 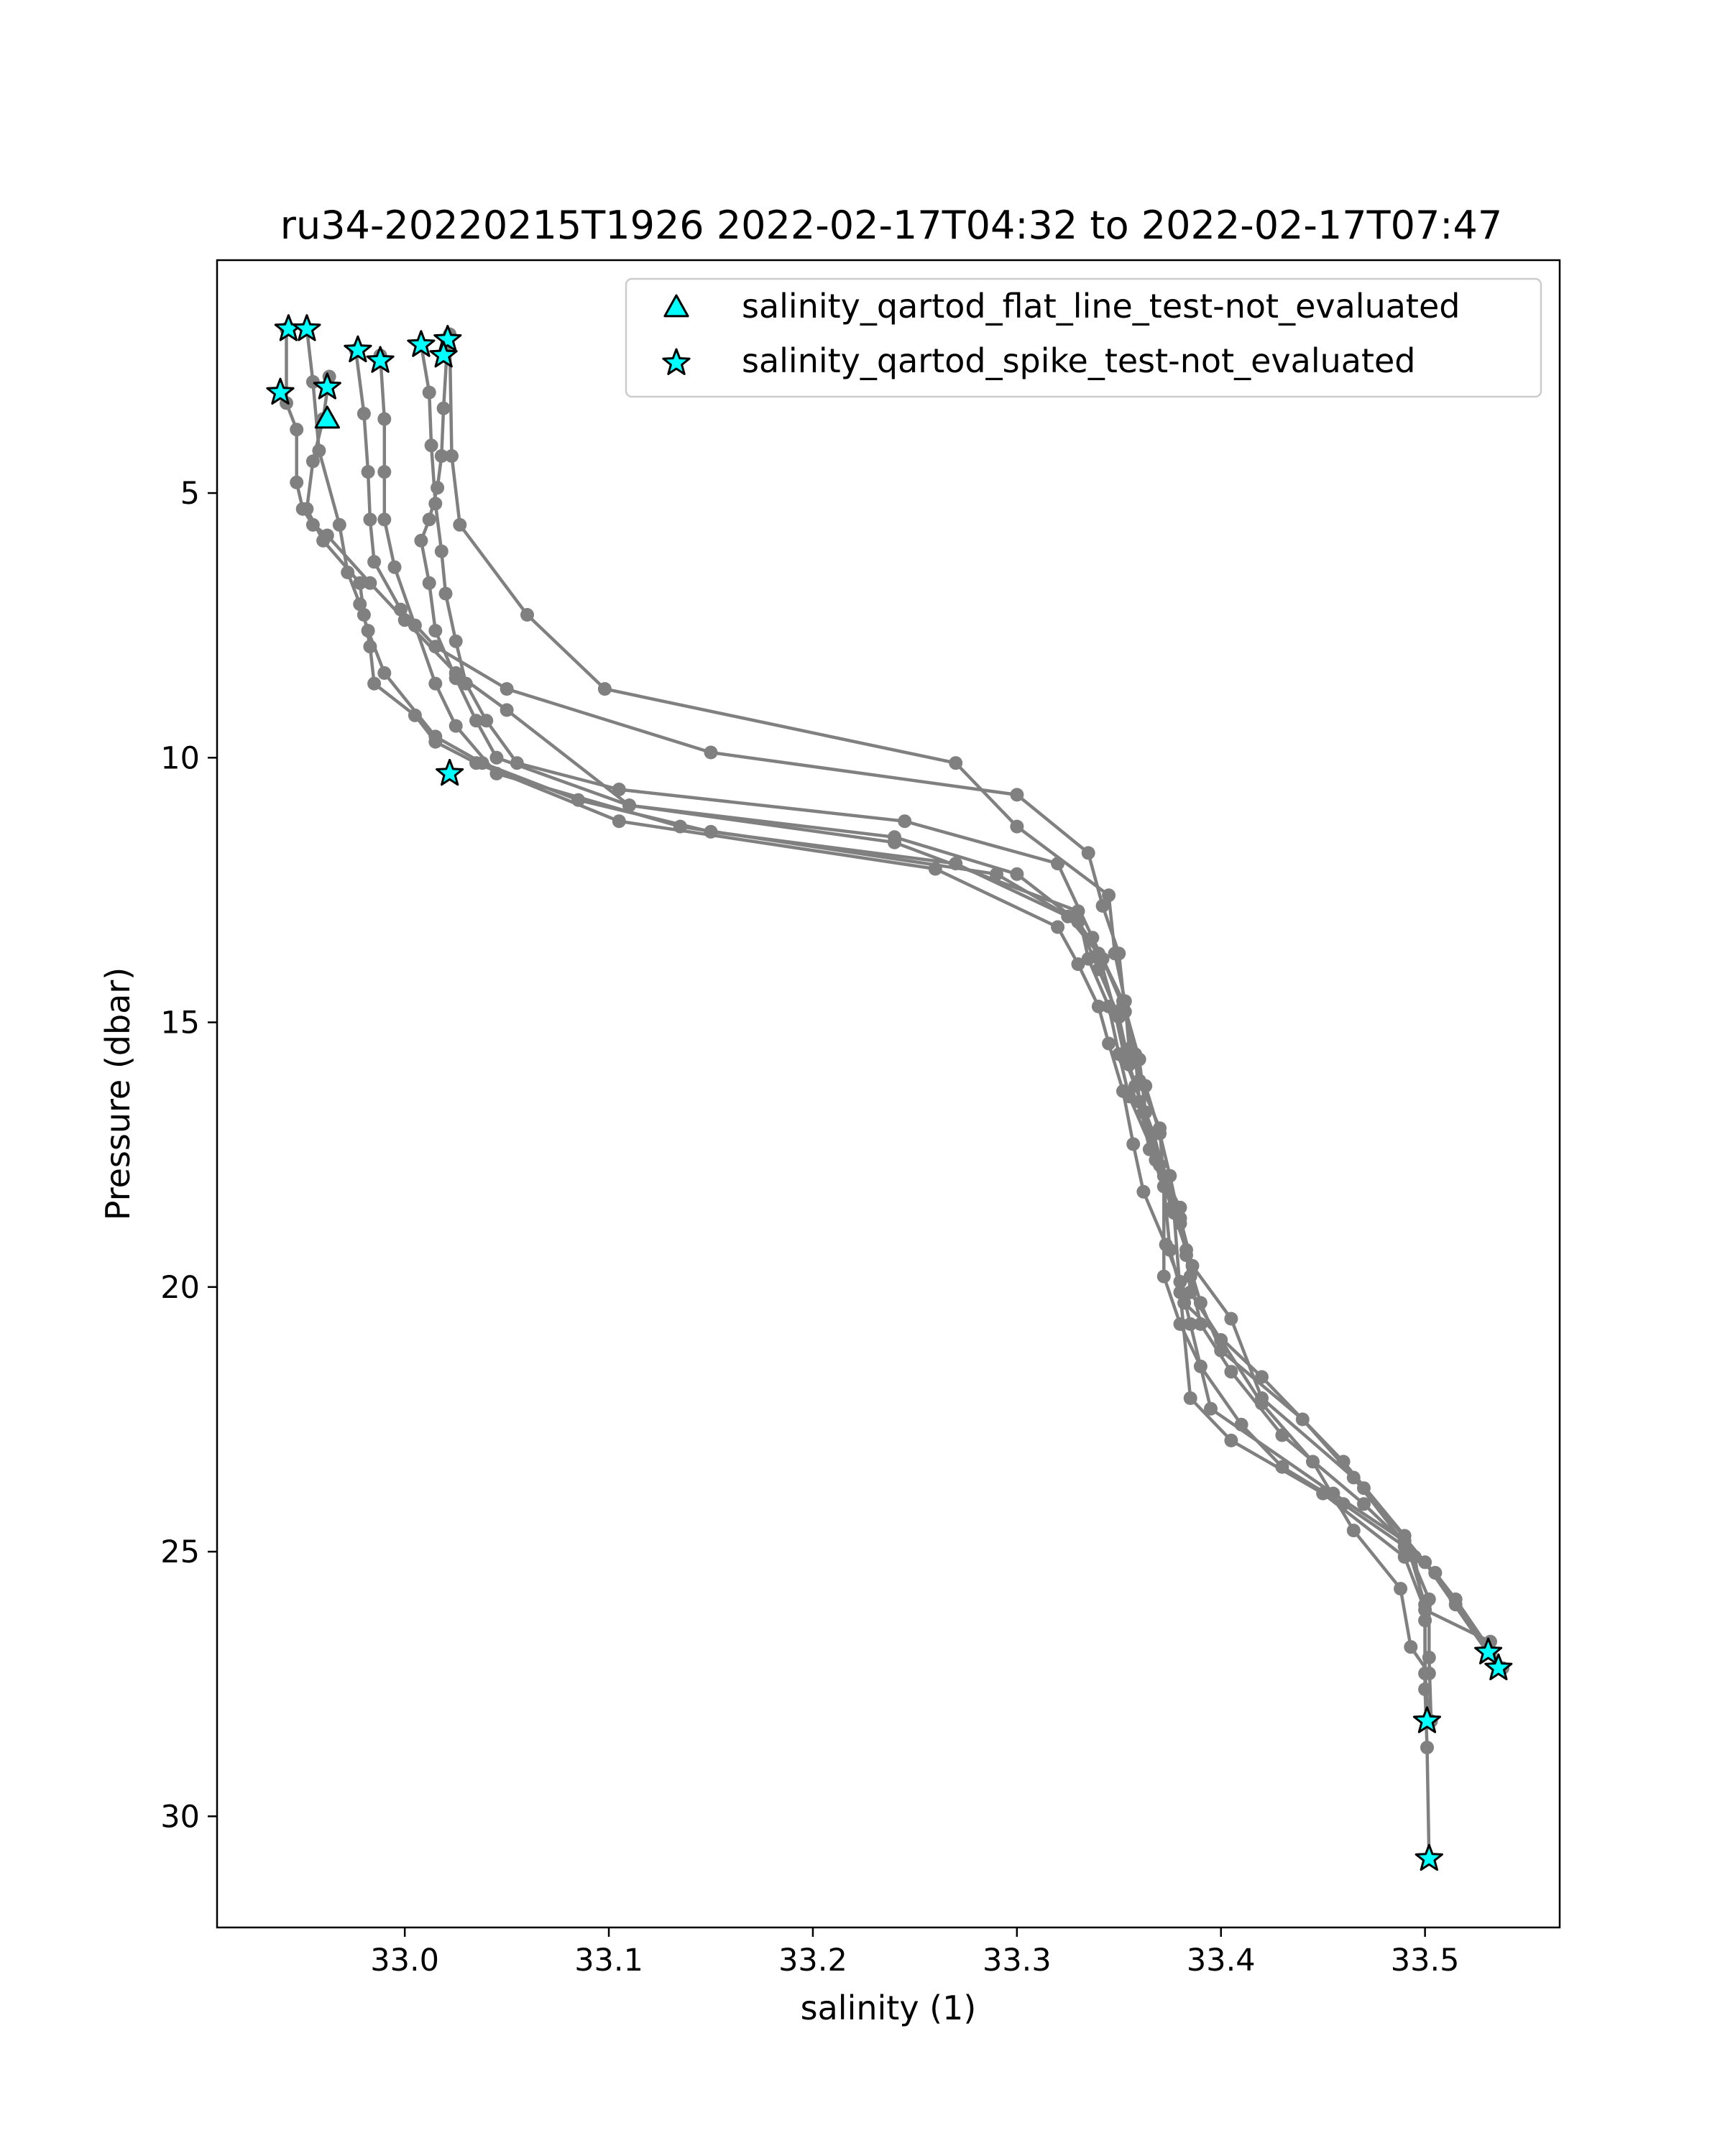 I want to click on y-axis-label: Pressure (dbar), so click(x=117, y=1093).